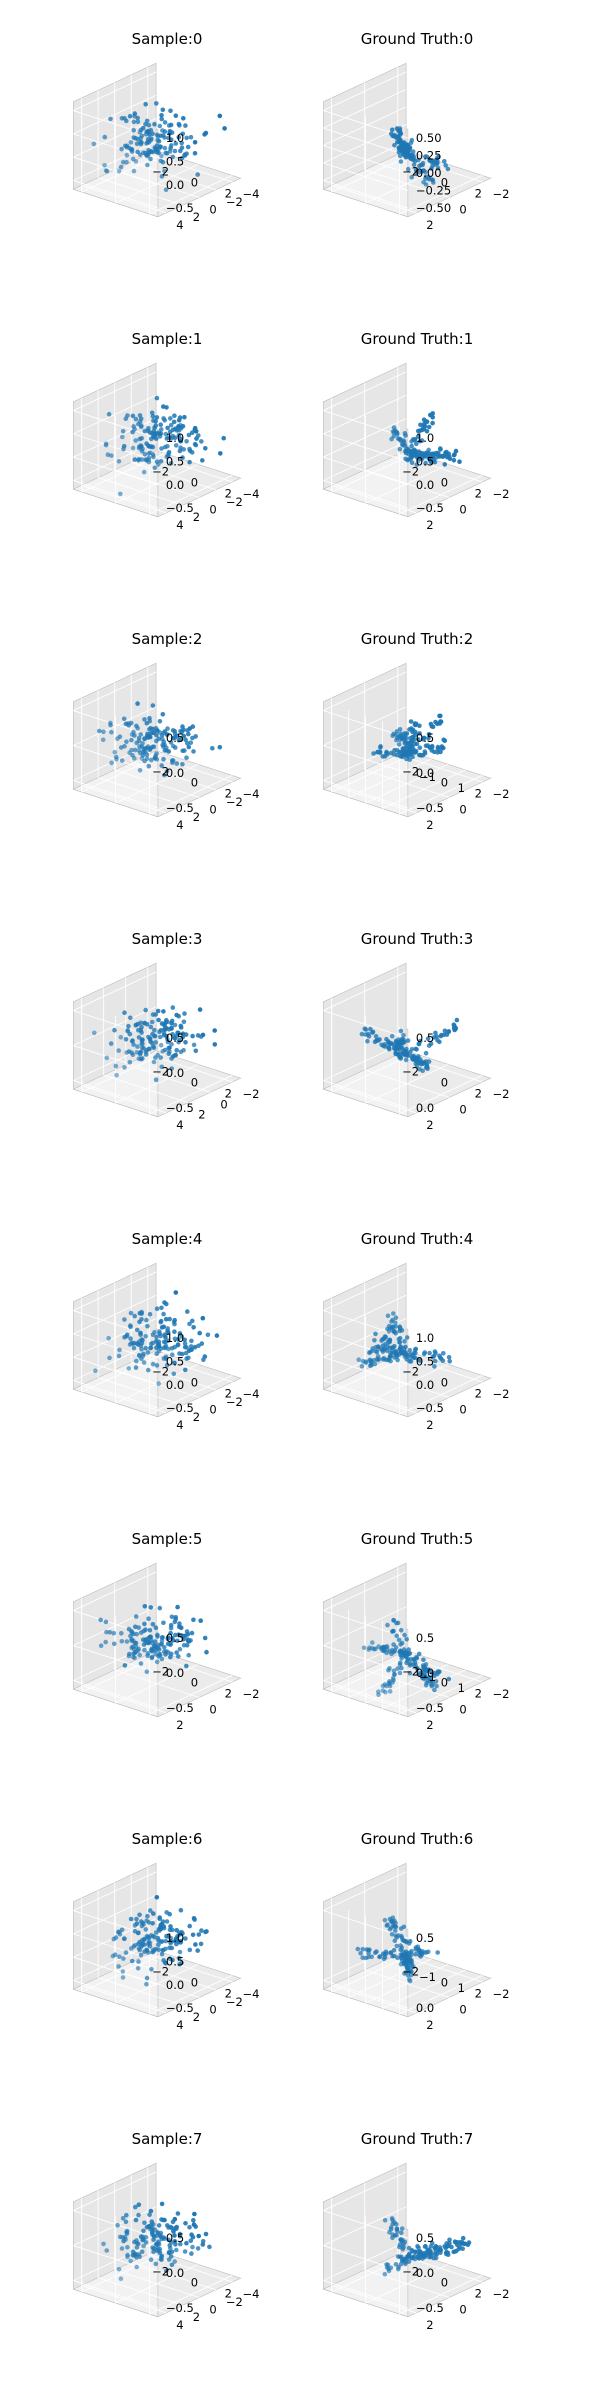 The image size is (600, 2400). Describe the element at coordinates (417, 1839) in the screenshot. I see `subplot-title: Ground Truth:6` at that location.